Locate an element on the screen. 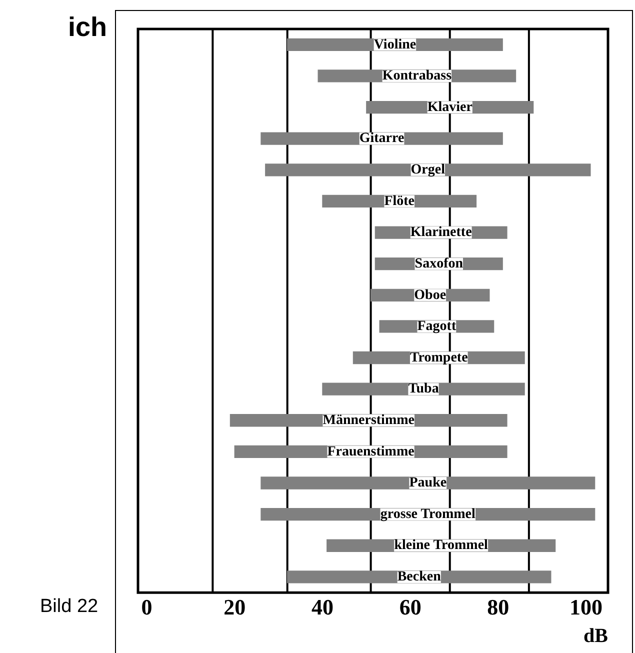 This screenshot has width=635, height=653. y-tick-label: Oboe is located at coordinates (430, 295).